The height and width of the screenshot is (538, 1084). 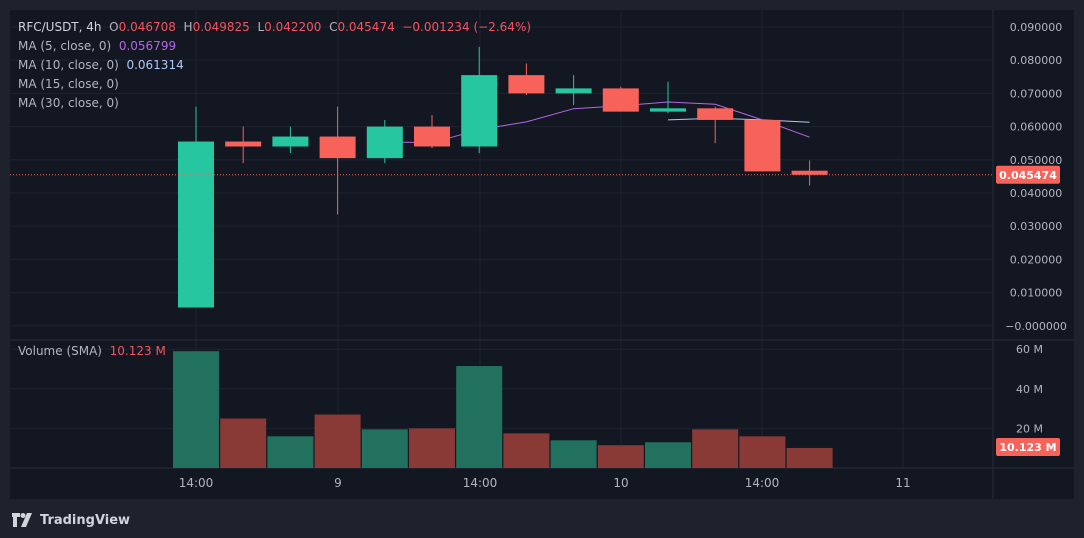 I want to click on indicator-label: MA (10, close, 0), so click(x=68, y=65).